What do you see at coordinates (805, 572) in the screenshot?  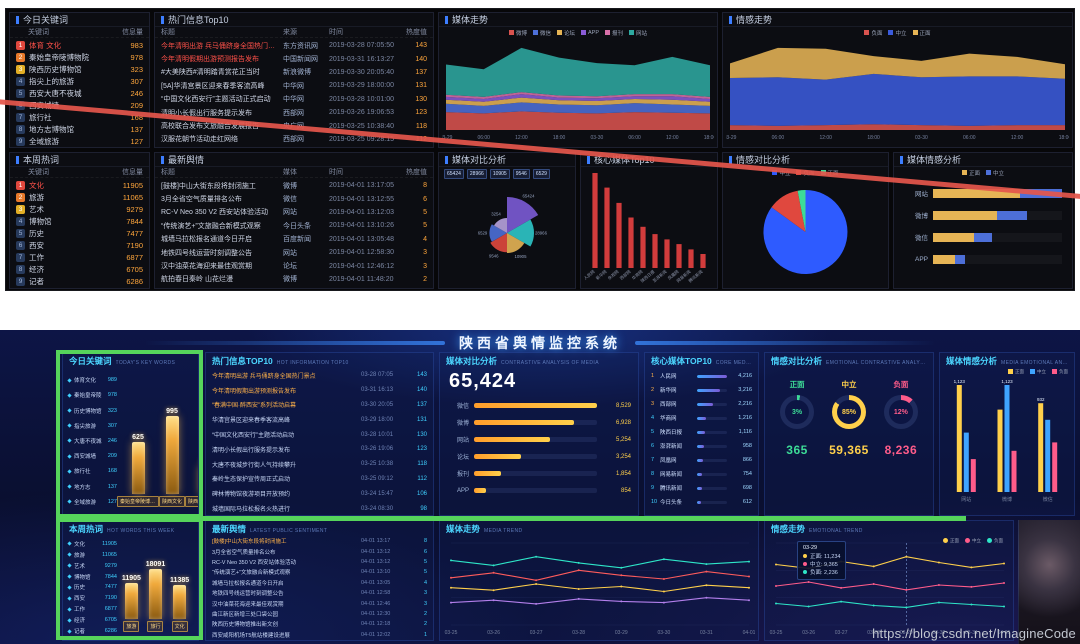 I see `legend-dot` at bounding box center [805, 572].